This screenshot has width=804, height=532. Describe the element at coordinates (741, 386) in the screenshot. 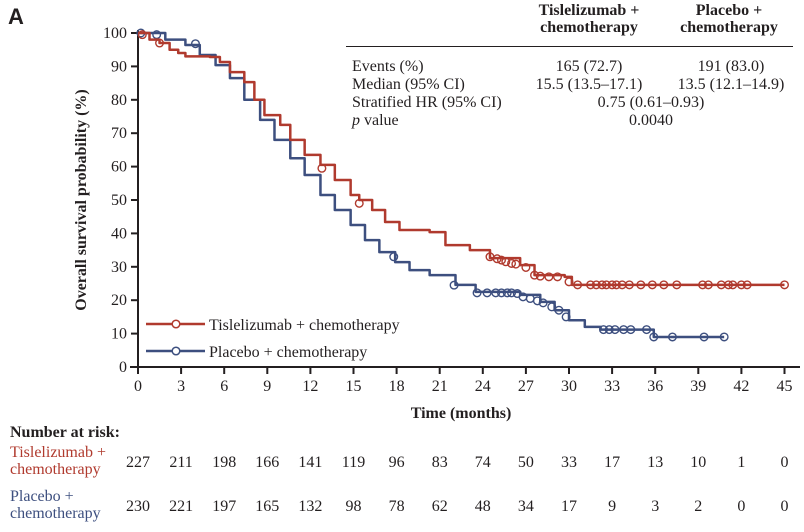

I see `x-tick-label: 42` at that location.